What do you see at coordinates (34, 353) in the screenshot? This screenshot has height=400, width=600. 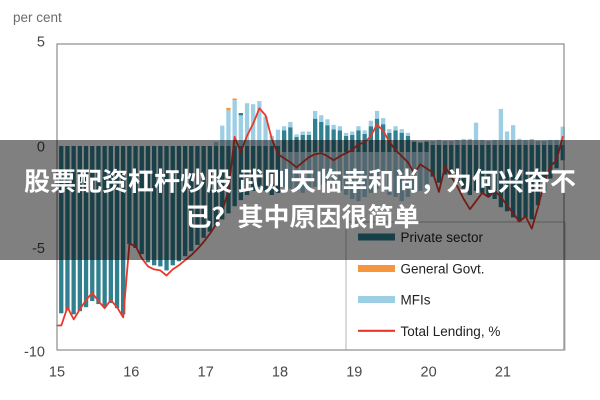 I see `svg-text: -10` at bounding box center [34, 353].